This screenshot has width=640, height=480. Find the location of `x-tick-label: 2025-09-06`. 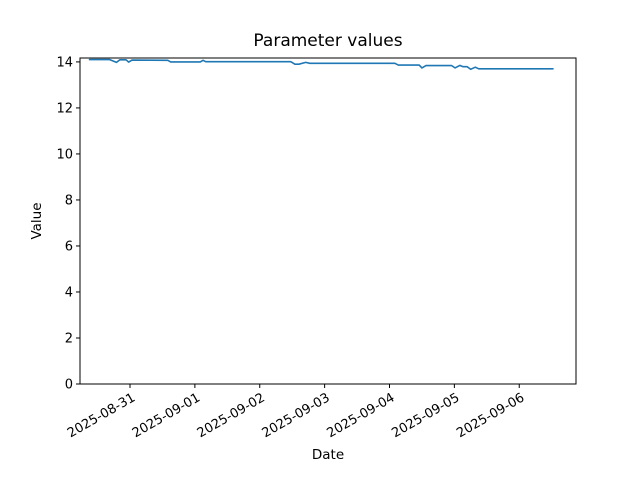

x-tick-label: 2025-09-06 is located at coordinates (490, 415).